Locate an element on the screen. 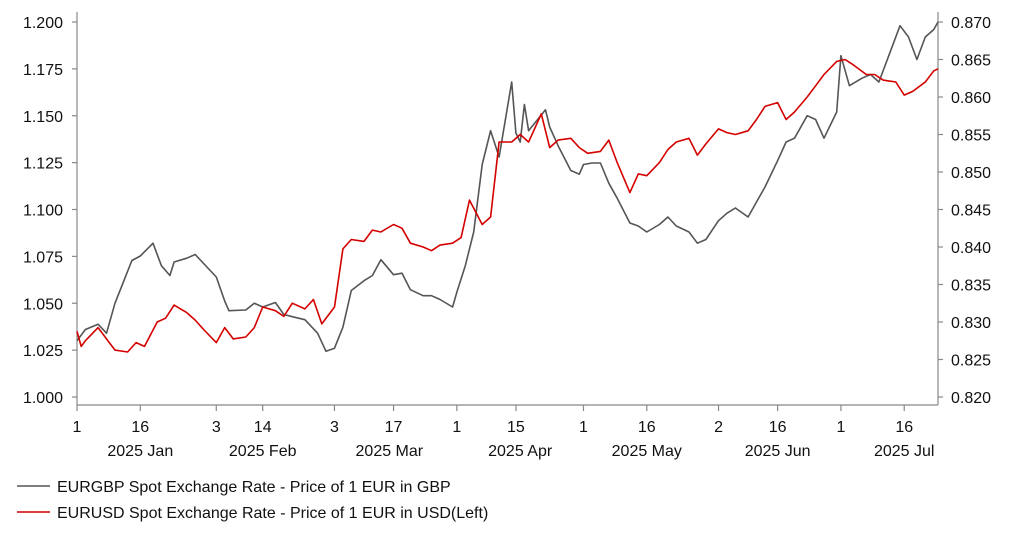 The height and width of the screenshot is (546, 1022). right-tick-label: 0.865 is located at coordinates (971, 61).